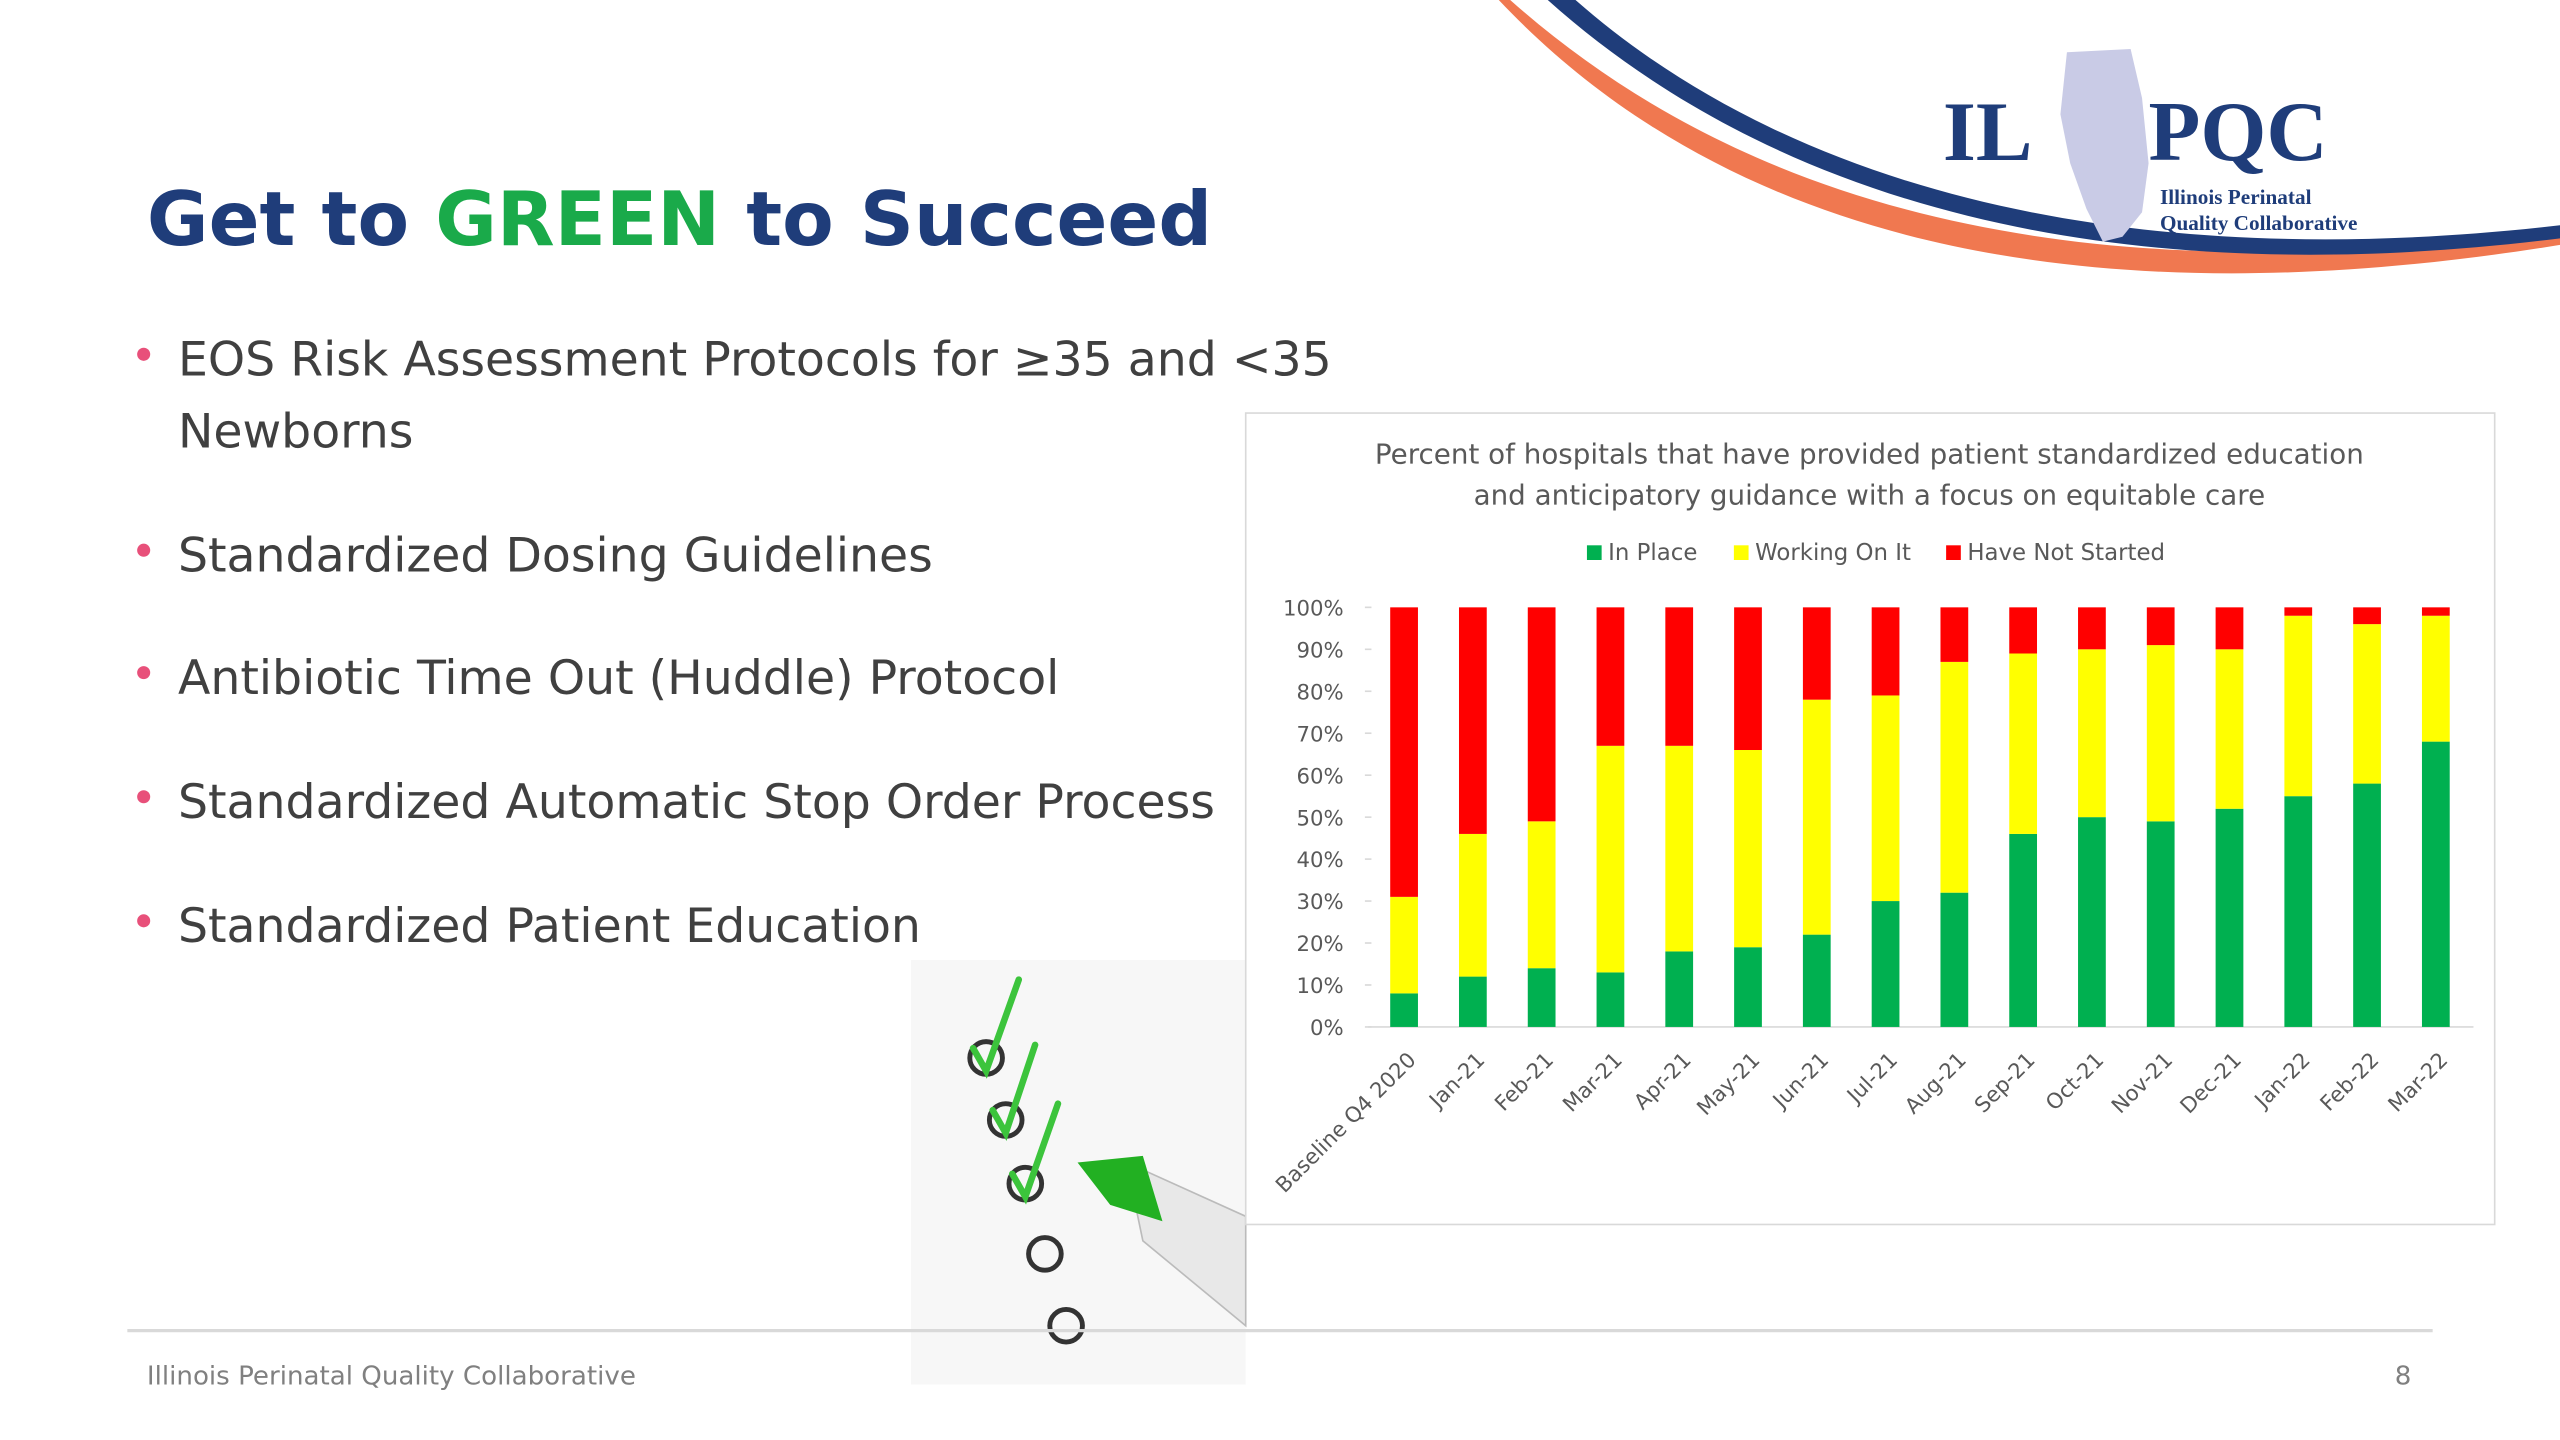 The image size is (2560, 1440). I want to click on bullet-text: Antibiotic Time Out (Huddle) Protocol, so click(618, 678).